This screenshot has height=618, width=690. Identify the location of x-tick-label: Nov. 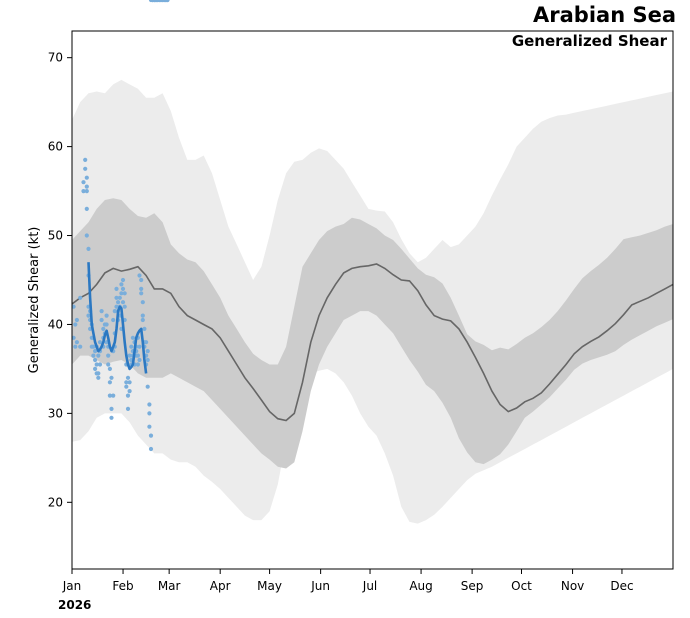
(572, 586).